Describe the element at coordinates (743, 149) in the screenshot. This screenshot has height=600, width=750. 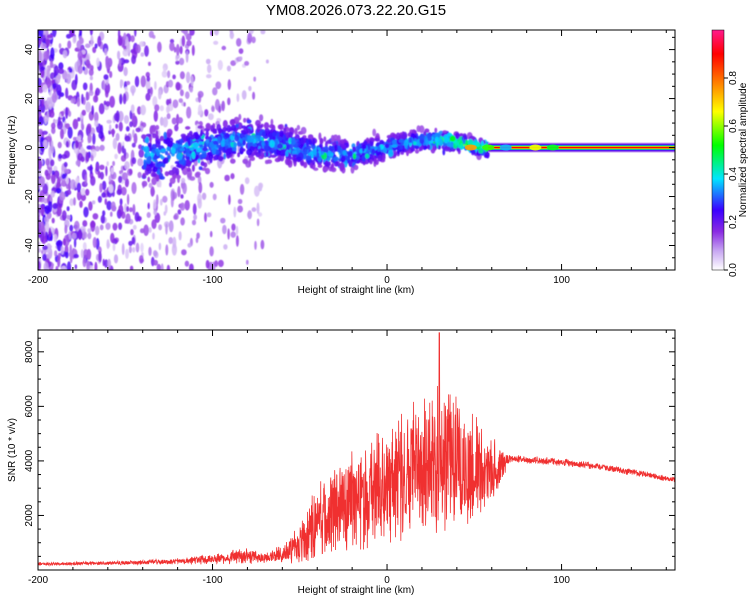
I see `colorbar-label: Normalized spectral amplitude` at that location.